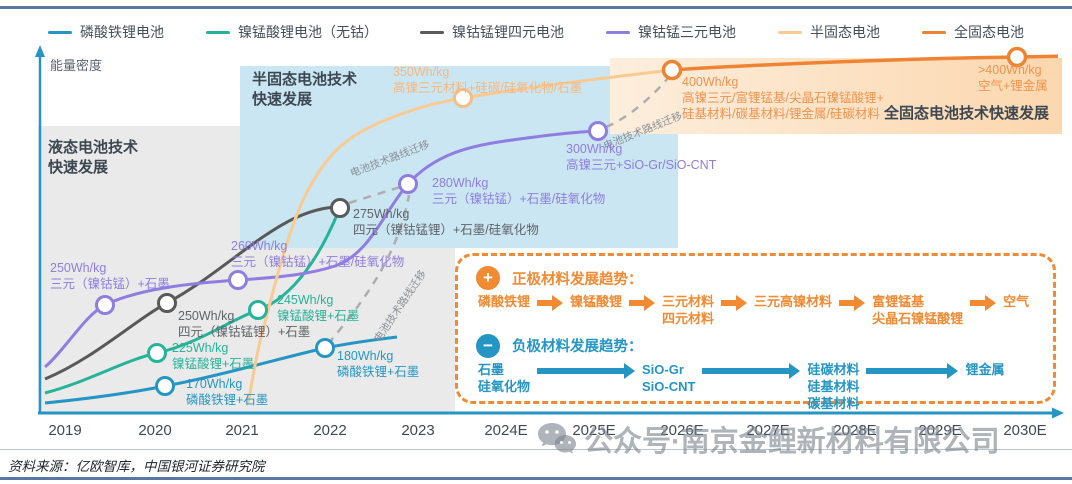 Image resolution: width=1072 pixels, height=484 pixels. Describe the element at coordinates (227, 392) in the screenshot. I see `label-lfp-170: 170Wh/kg 磷酸铁锂+石墨` at that location.